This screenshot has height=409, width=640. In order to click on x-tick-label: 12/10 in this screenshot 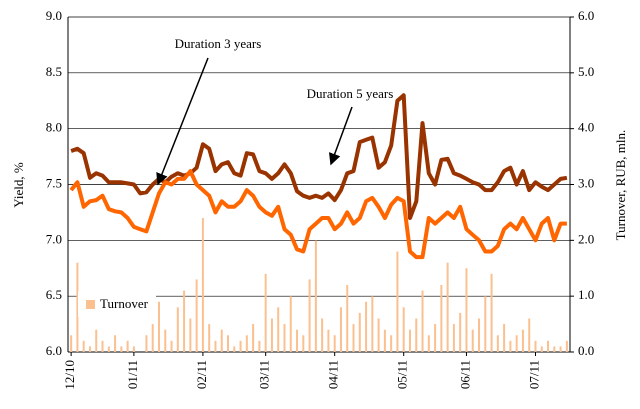, I will do `click(69, 375)`.